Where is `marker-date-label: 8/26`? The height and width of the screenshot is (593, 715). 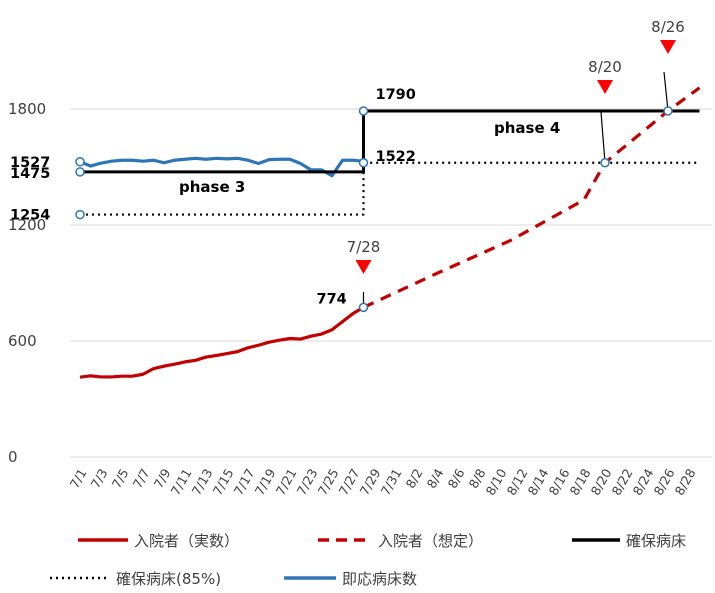
marker-date-label: 8/26 is located at coordinates (668, 27).